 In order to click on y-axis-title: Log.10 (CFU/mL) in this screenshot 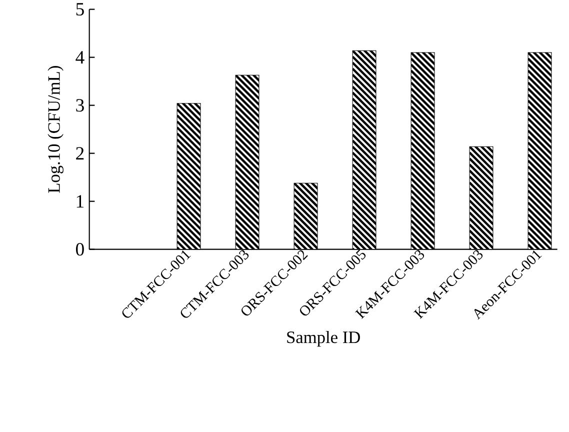, I will do `click(56, 129)`.